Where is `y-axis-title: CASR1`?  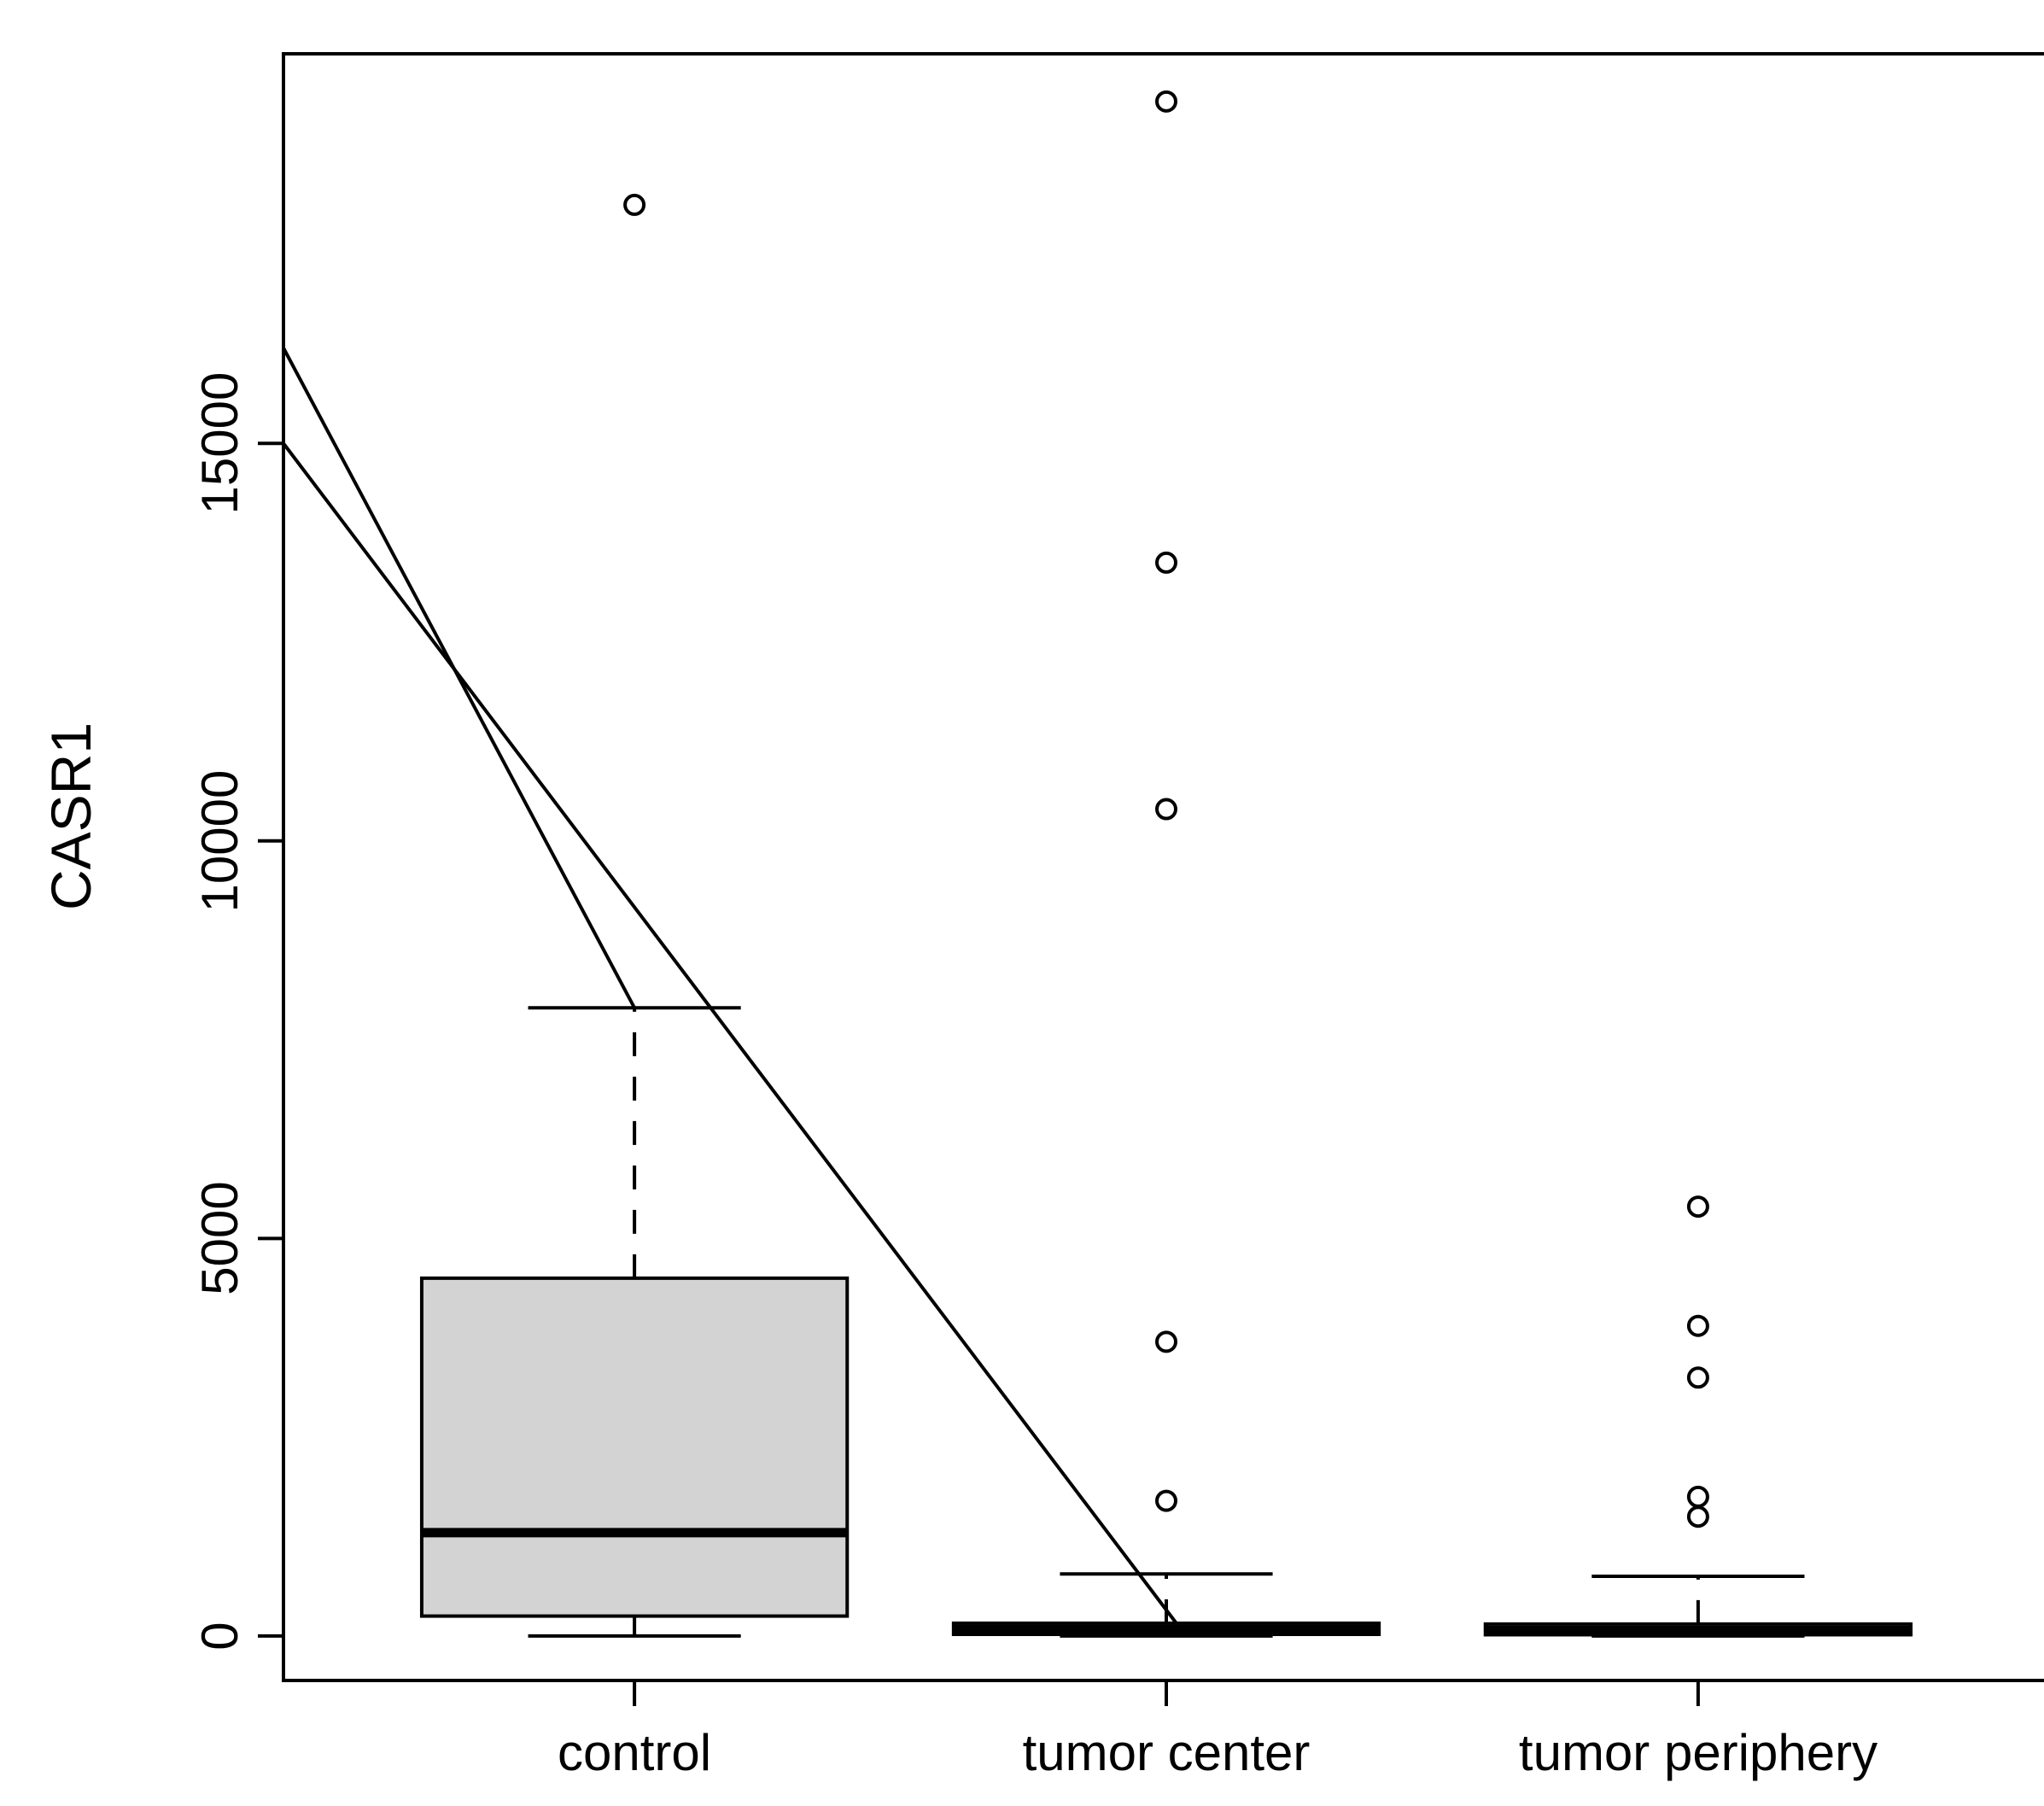 y-axis-title: CASR1 is located at coordinates (70, 816).